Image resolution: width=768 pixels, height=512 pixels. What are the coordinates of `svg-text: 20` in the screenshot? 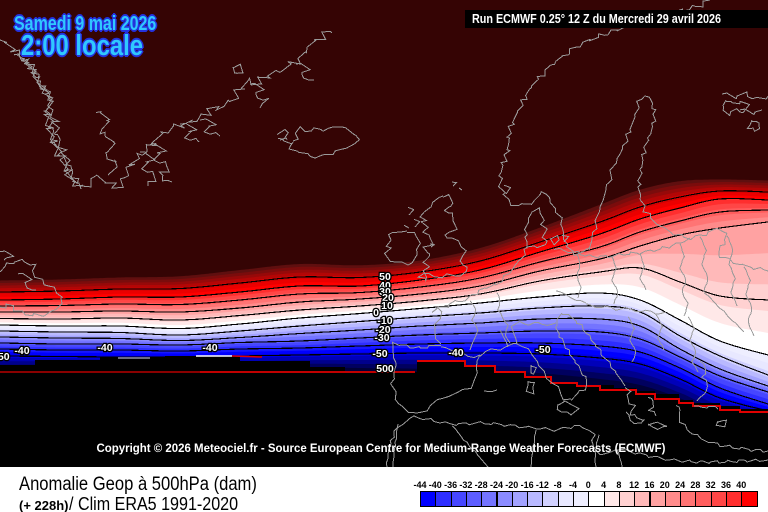 It's located at (388, 298).